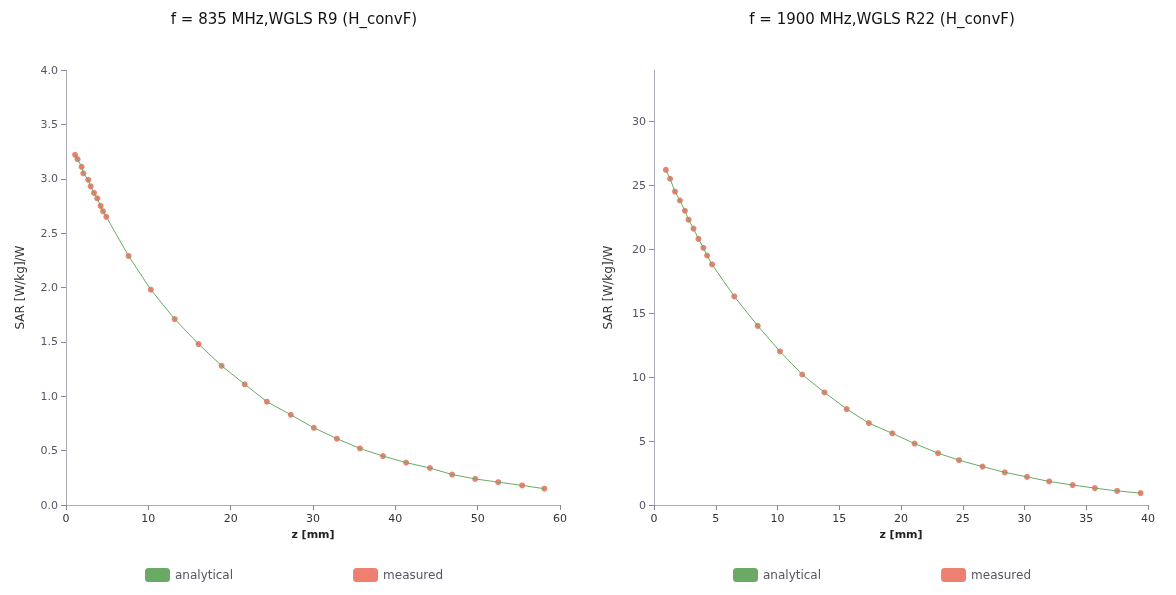  Describe the element at coordinates (49, 124) in the screenshot. I see `y-tick-label: 3.5` at that location.